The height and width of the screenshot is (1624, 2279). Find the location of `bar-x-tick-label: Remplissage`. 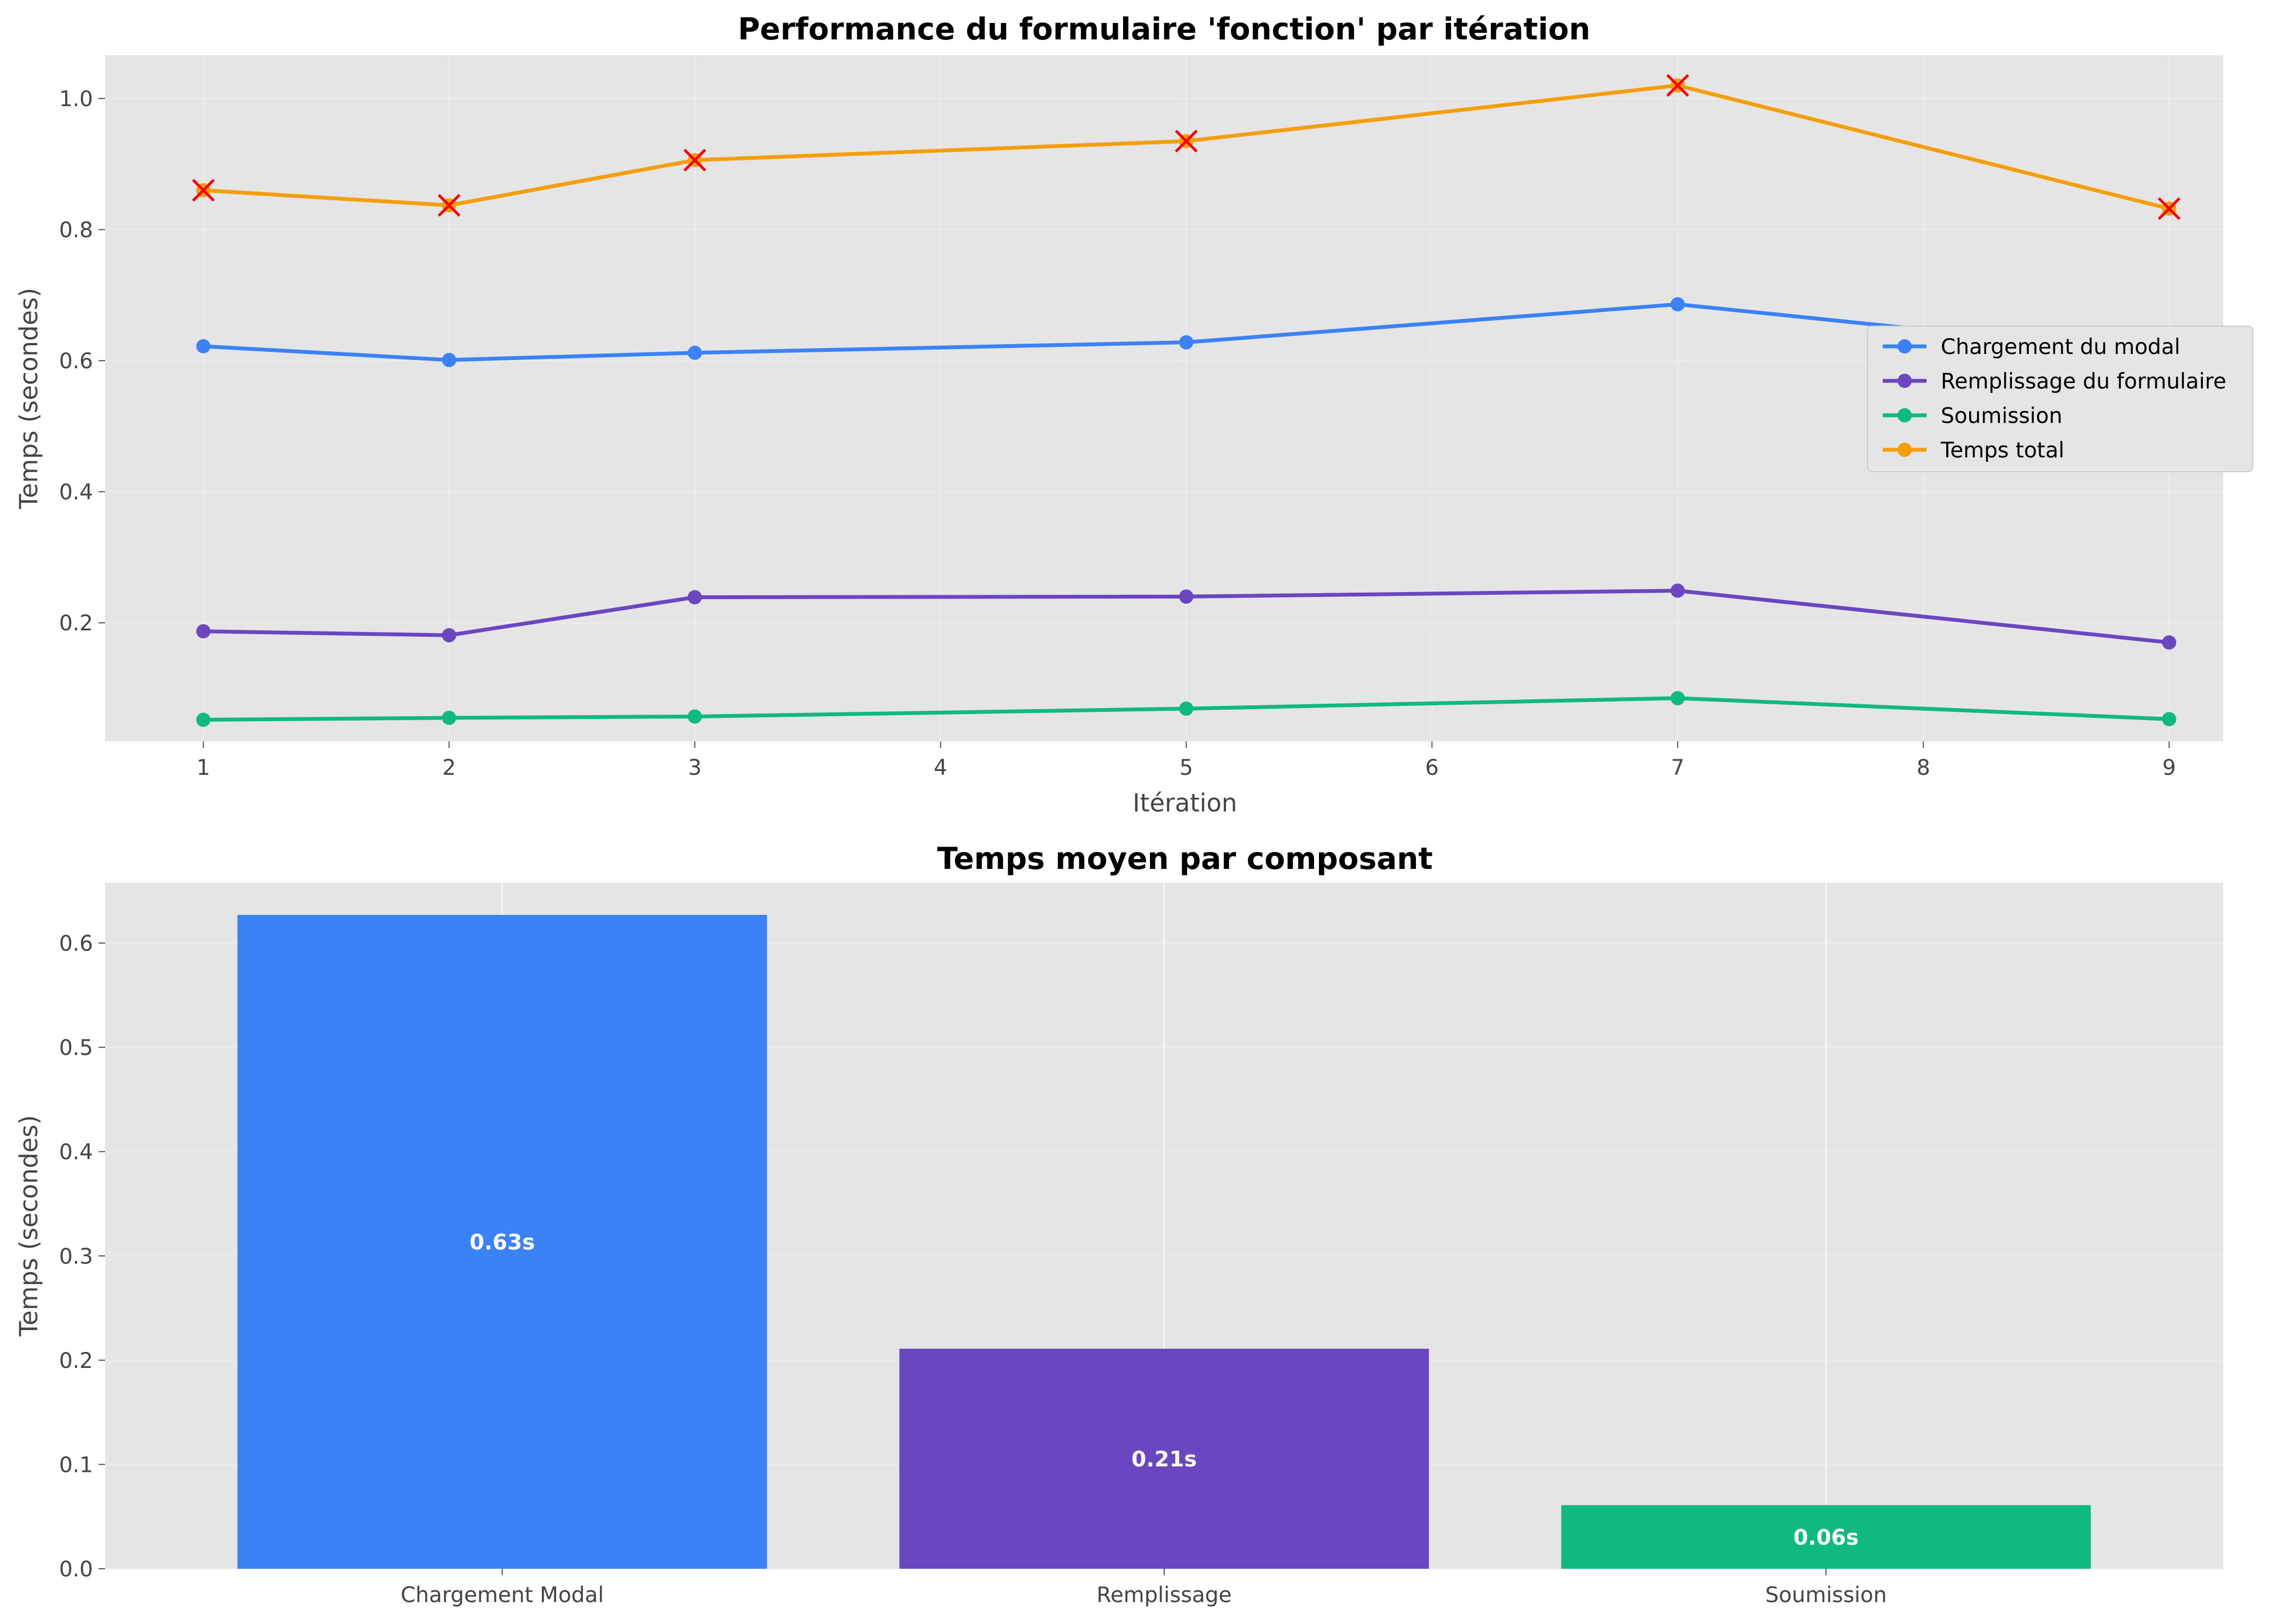

bar-x-tick-label: Remplissage is located at coordinates (1163, 1595).